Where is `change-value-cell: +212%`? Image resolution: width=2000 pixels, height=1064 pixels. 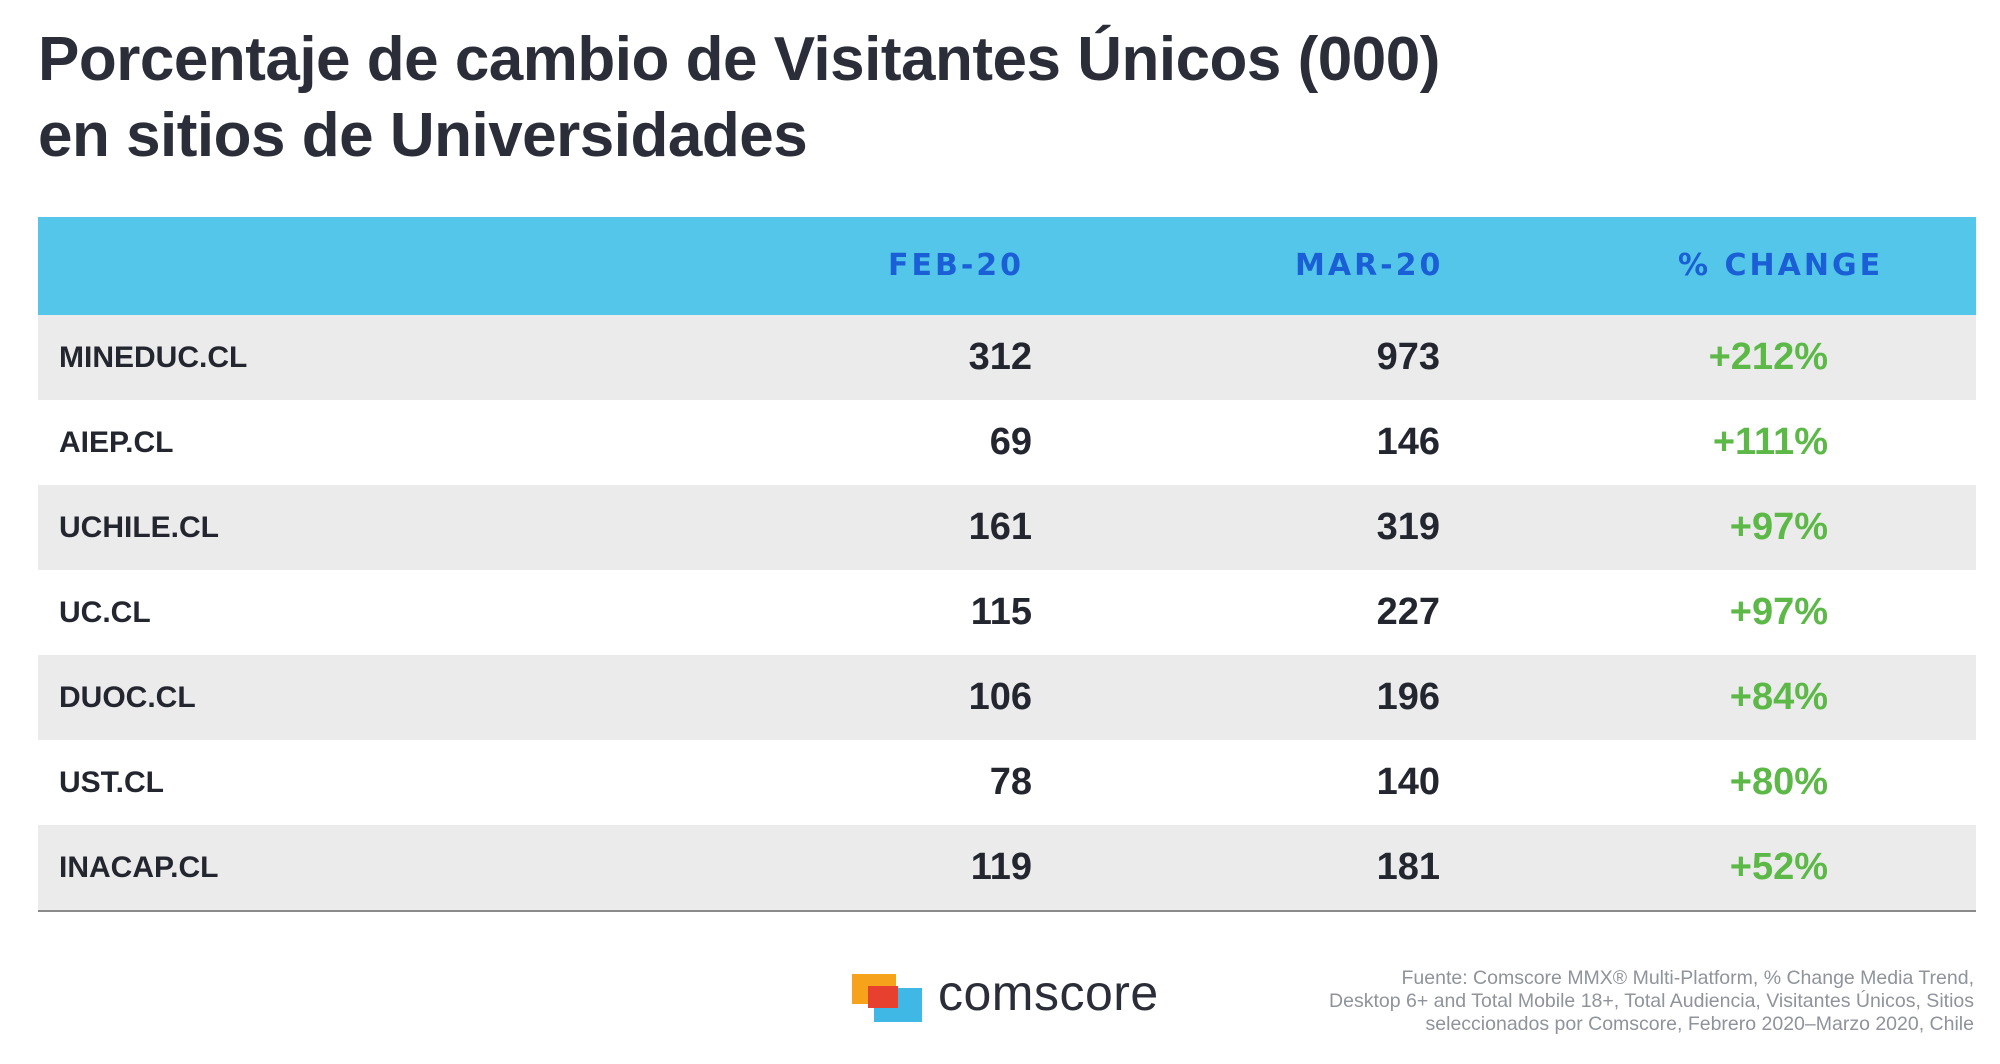 change-value-cell: +212% is located at coordinates (1768, 357).